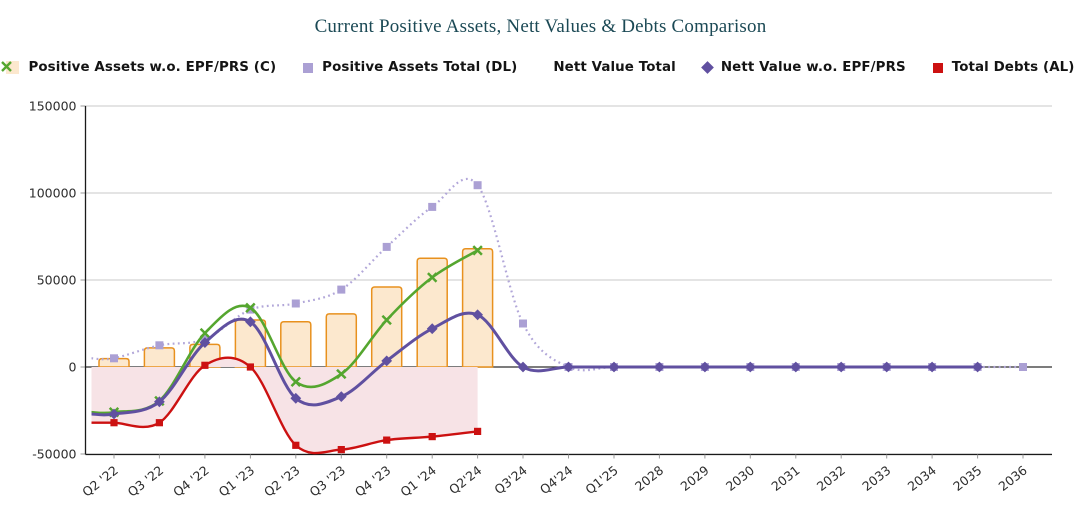 Image resolution: width=1081 pixels, height=517 pixels. Describe the element at coordinates (237, 481) in the screenshot. I see `x-axis-label: Q1 '23` at that location.